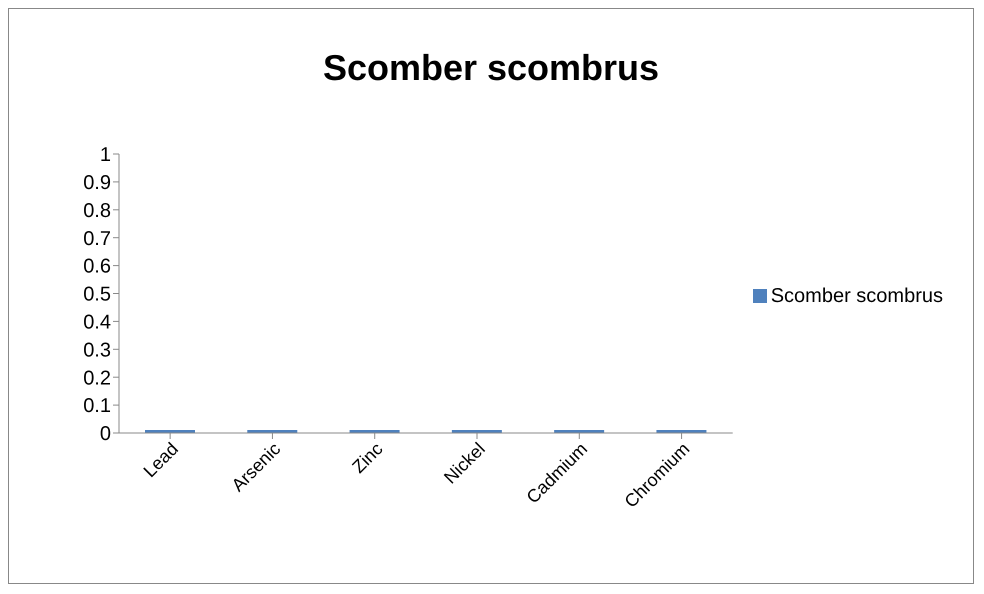 This screenshot has width=984, height=594. Describe the element at coordinates (97, 211) in the screenshot. I see `y-tick-label: 0.8` at that location.